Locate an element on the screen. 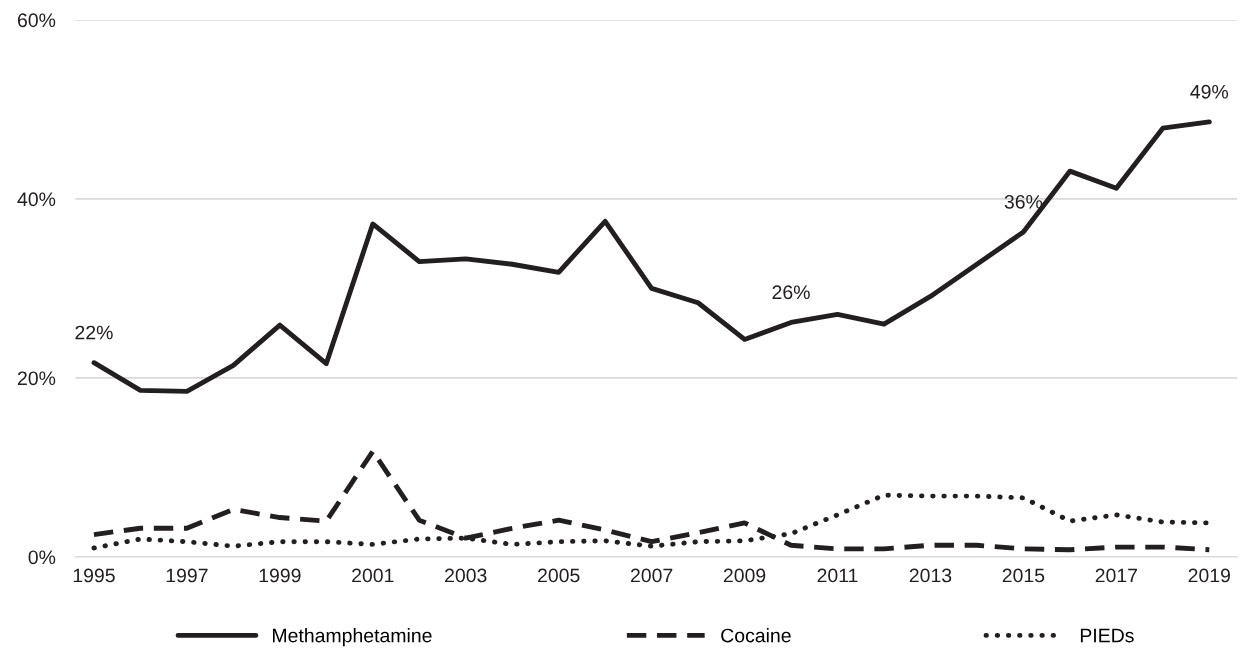 This screenshot has width=1256, height=663. x-tick-label: 2019 is located at coordinates (1209, 575).